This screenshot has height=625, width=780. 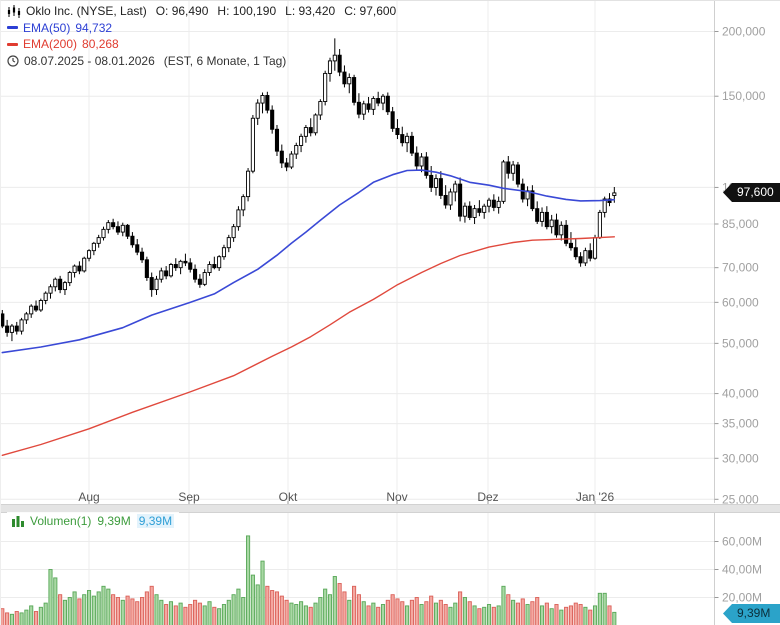 What do you see at coordinates (100, 44) in the screenshot?
I see `ema200-value: 80,268` at bounding box center [100, 44].